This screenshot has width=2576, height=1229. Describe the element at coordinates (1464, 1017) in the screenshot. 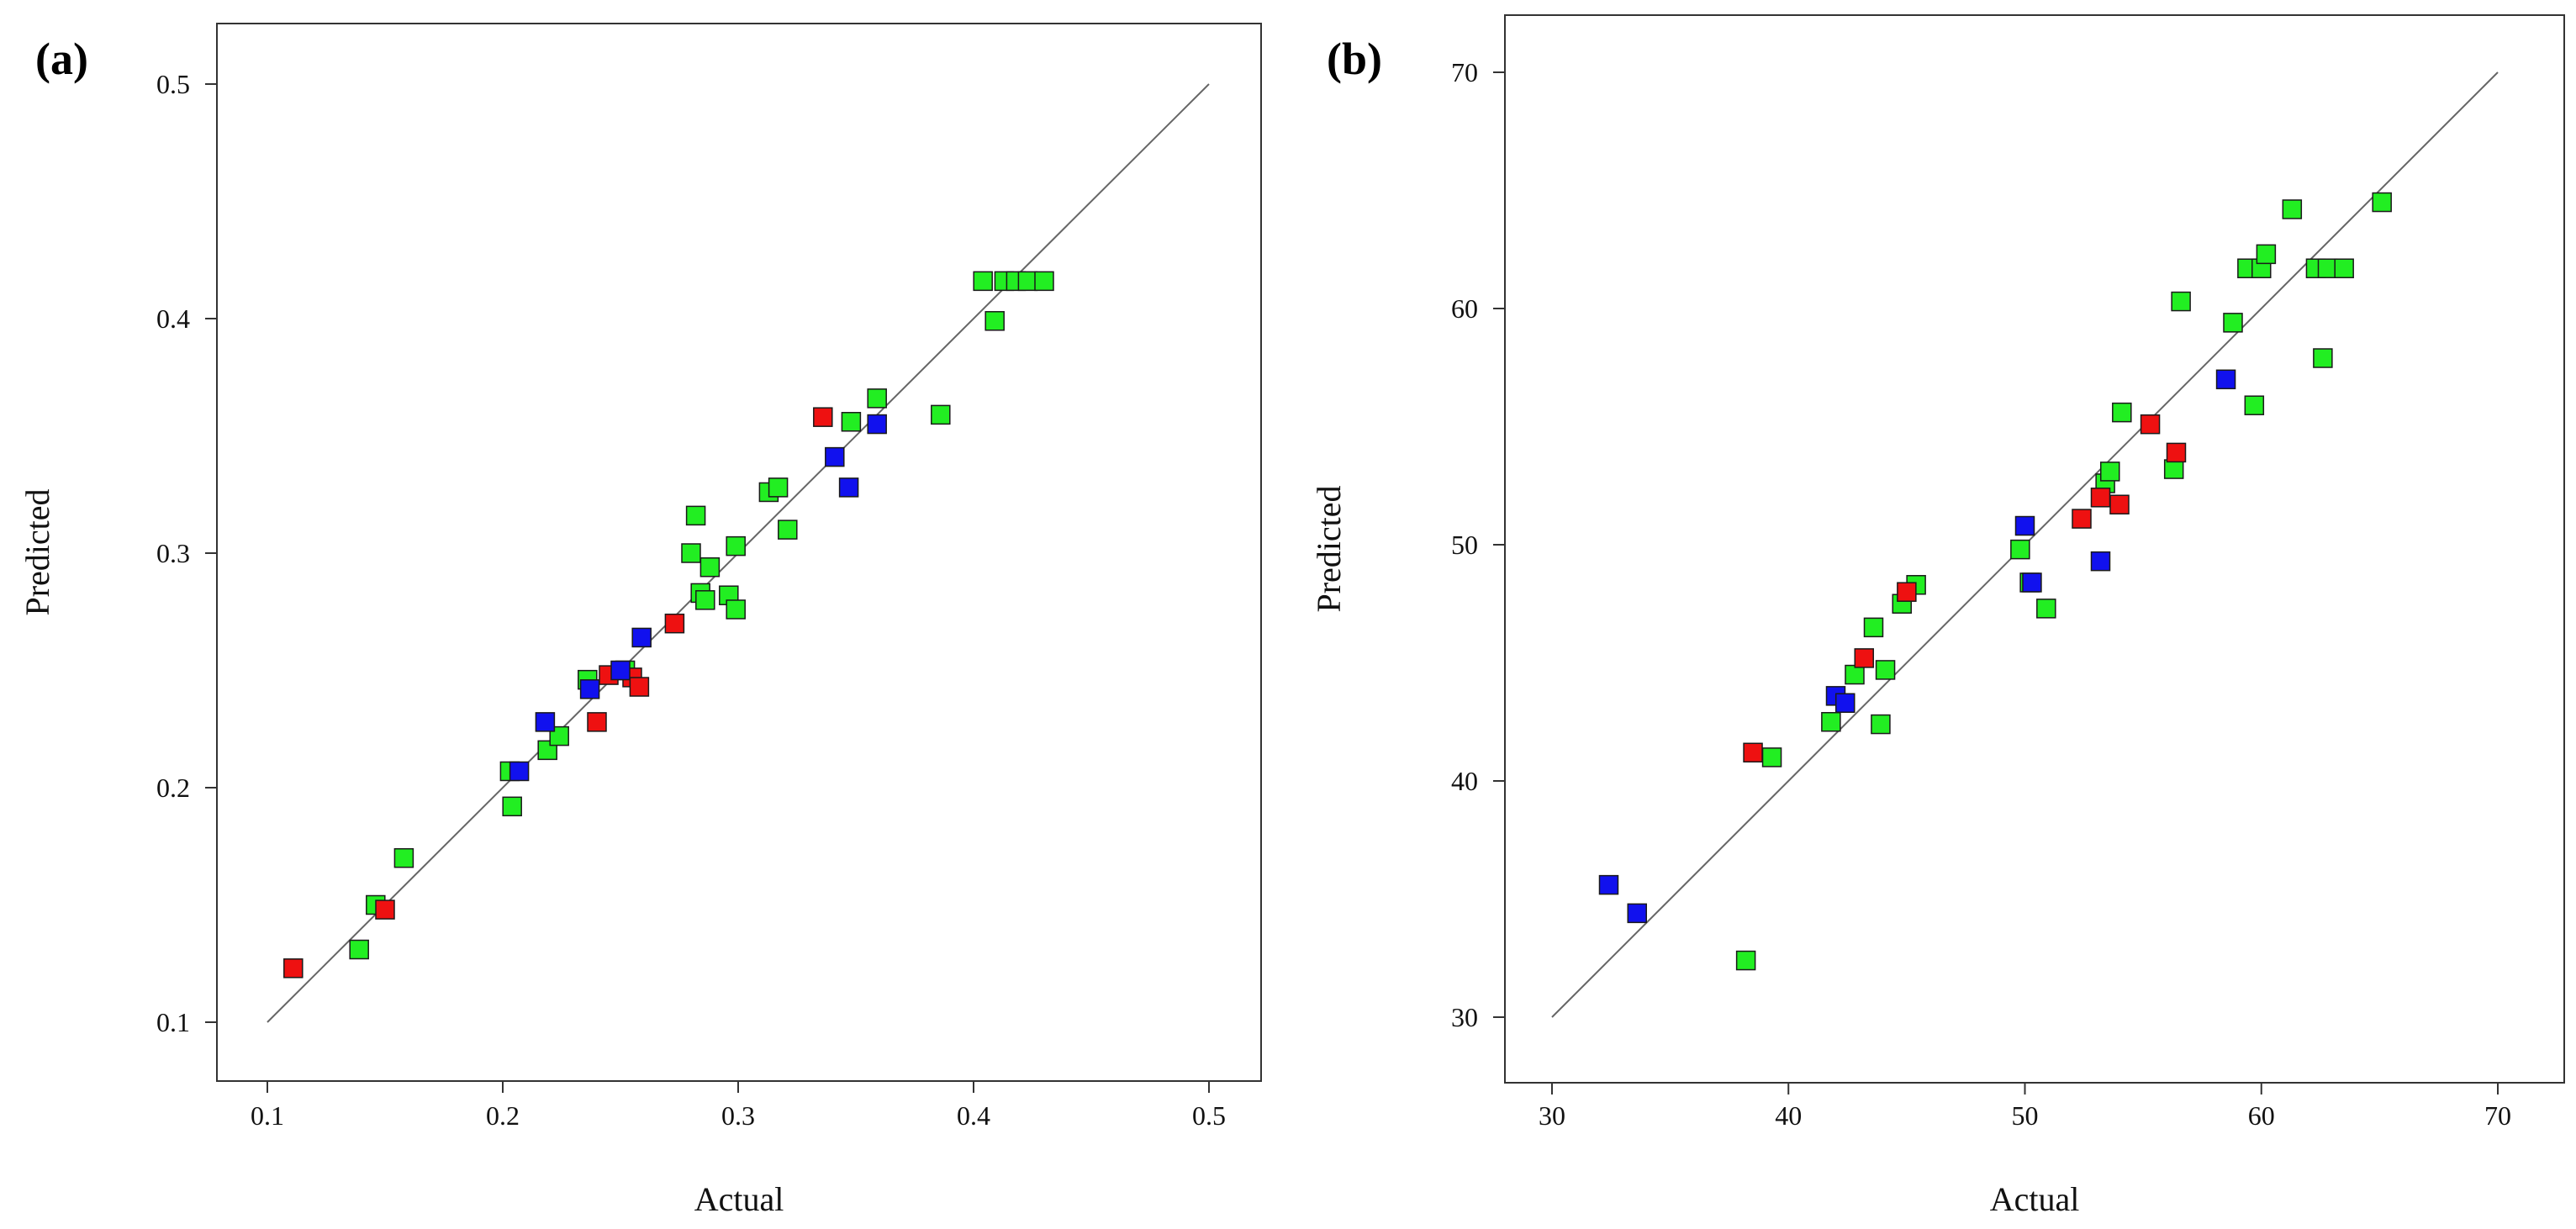

I see `panel-b-y-tick-label-0: 30` at that location.